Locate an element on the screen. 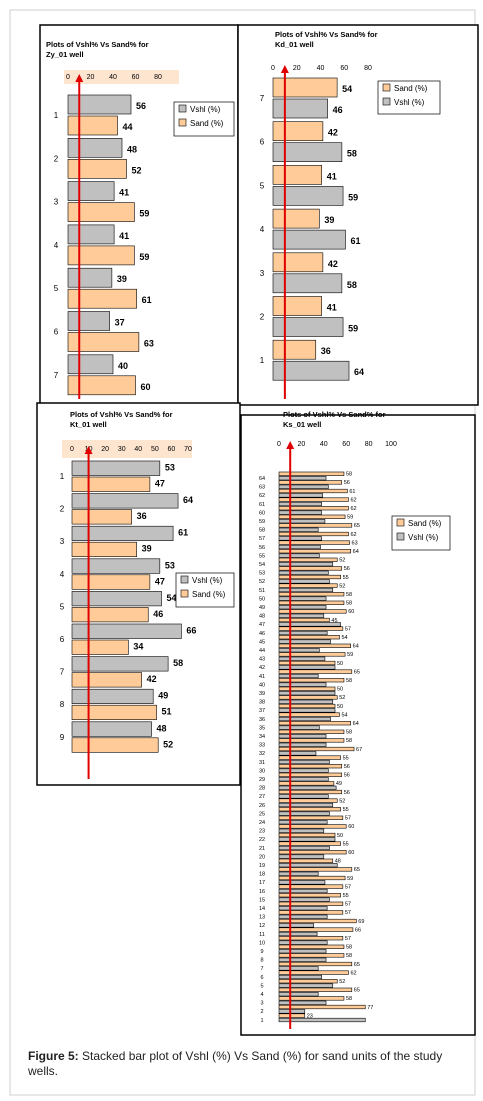  y-tick-label: 15 is located at coordinates (262, 900).